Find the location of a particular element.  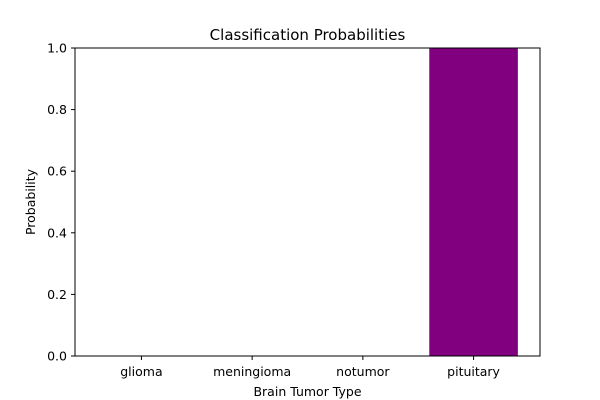

bars-group is located at coordinates (473, 202).